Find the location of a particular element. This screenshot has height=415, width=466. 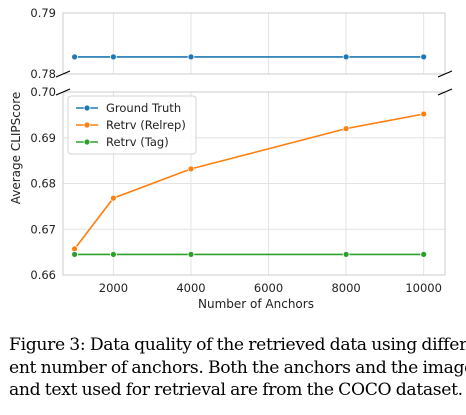

x-tick-label: 4000 is located at coordinates (190, 288).